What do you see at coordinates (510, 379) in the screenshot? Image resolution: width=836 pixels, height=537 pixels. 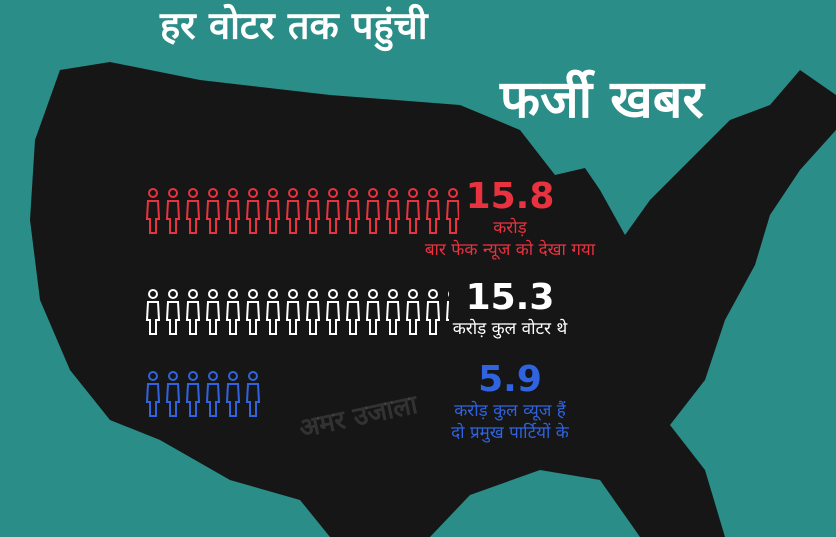 I see `value-label: 5.9` at bounding box center [510, 379].